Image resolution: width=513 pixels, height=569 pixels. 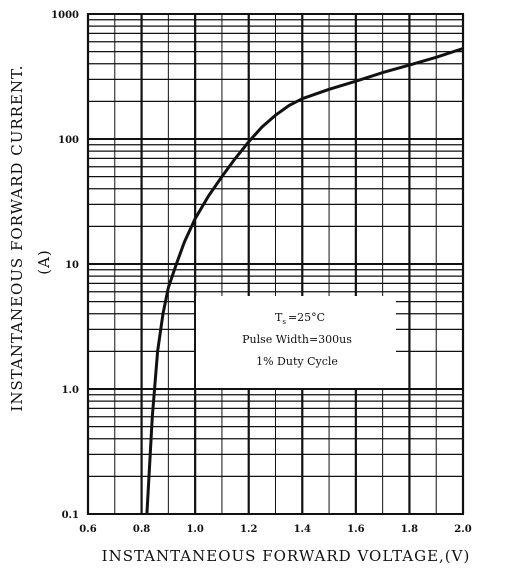 What do you see at coordinates (355, 529) in the screenshot?
I see `x-tick-label: 1.6` at bounding box center [355, 529].